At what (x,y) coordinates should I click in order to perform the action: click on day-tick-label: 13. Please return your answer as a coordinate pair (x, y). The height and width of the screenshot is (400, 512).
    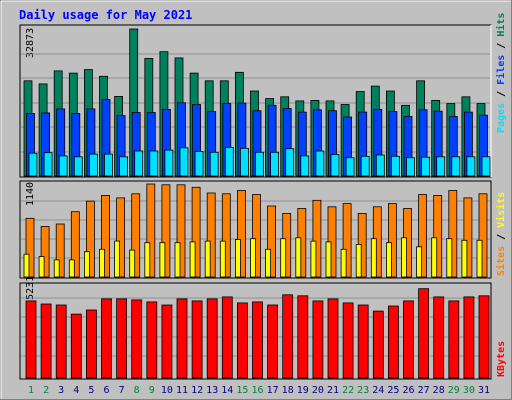
    Looking at the image, I should click on (212, 390).